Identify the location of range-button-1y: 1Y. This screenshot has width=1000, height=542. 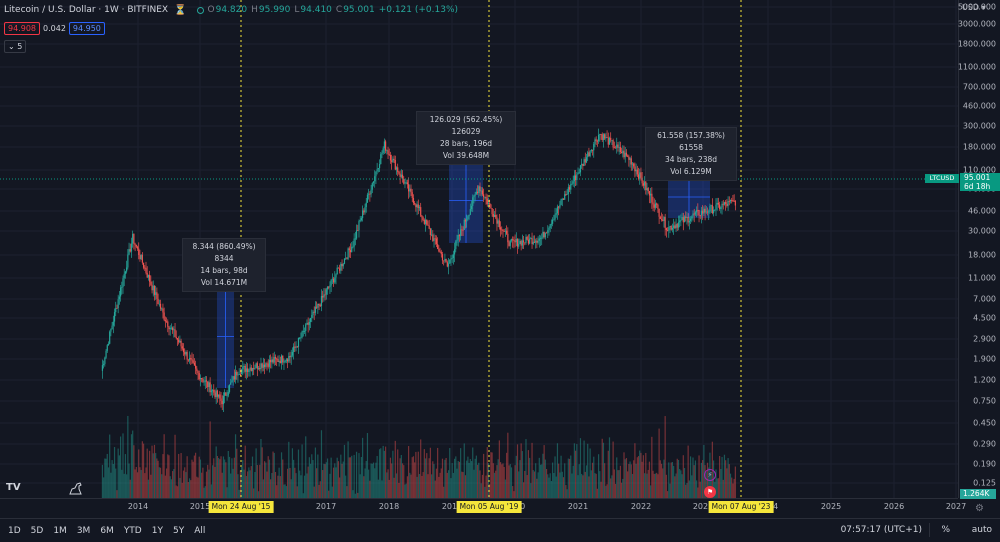
(157, 530).